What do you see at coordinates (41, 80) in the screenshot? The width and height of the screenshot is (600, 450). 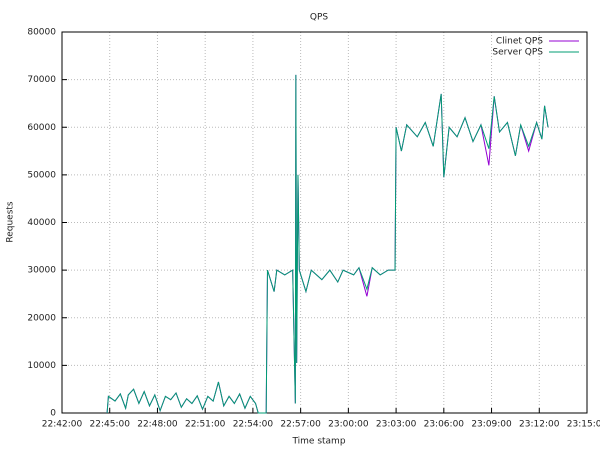 I see `y-tick-label: 70000` at bounding box center [41, 80].